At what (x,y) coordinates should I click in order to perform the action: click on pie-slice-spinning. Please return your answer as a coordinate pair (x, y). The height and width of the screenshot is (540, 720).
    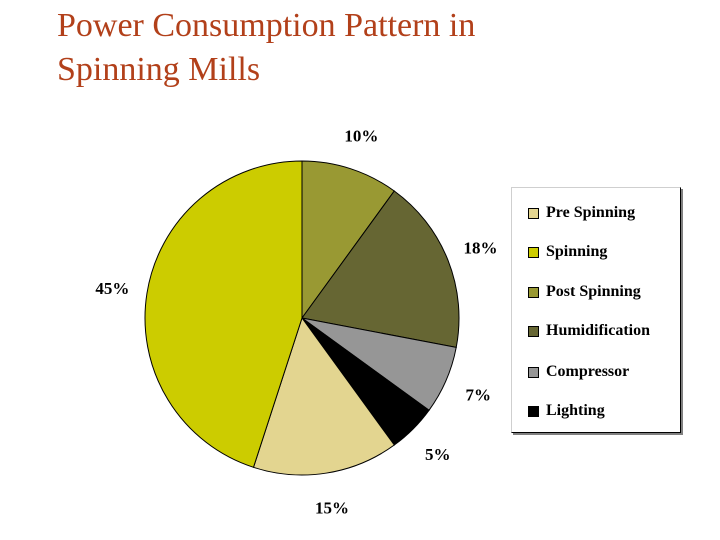
    Looking at the image, I should click on (223, 314).